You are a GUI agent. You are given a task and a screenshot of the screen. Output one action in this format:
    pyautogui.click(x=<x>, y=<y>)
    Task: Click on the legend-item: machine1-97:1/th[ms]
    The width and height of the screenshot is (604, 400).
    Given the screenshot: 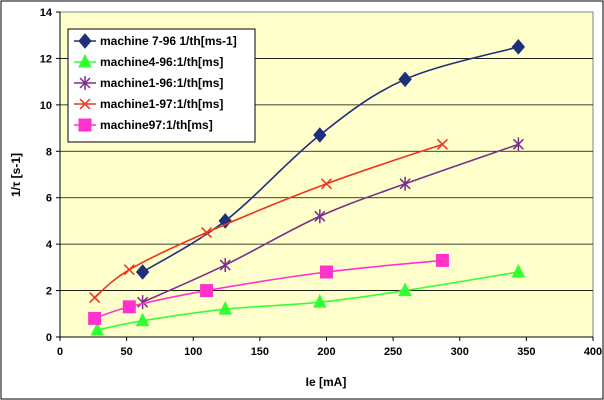 What is the action you would take?
    pyautogui.click(x=148, y=104)
    